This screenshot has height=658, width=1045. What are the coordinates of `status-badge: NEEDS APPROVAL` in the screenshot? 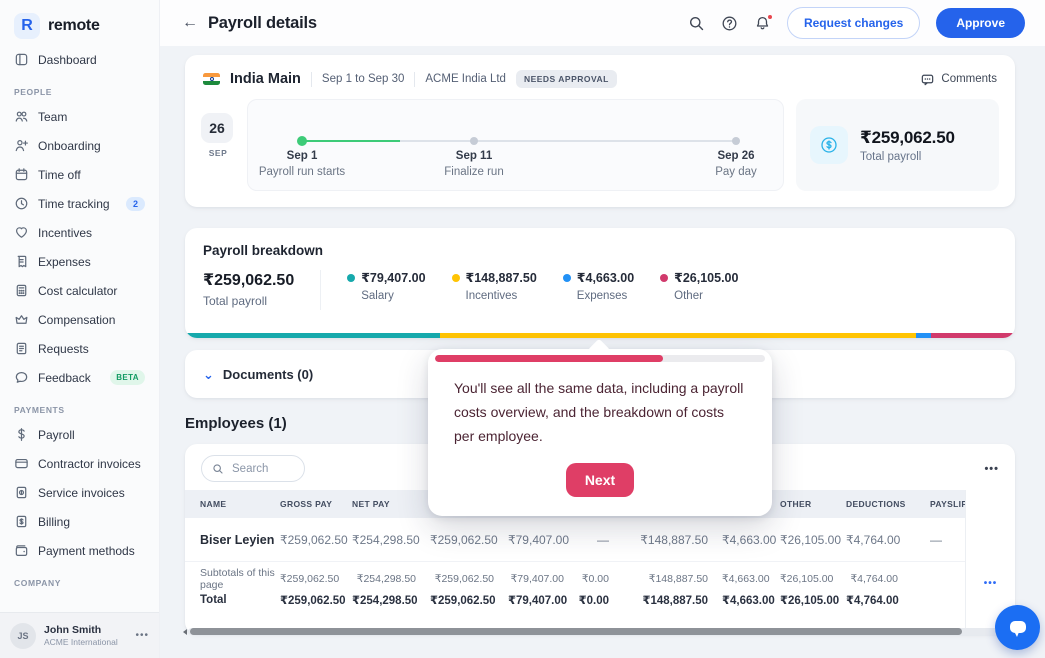 It's located at (566, 79).